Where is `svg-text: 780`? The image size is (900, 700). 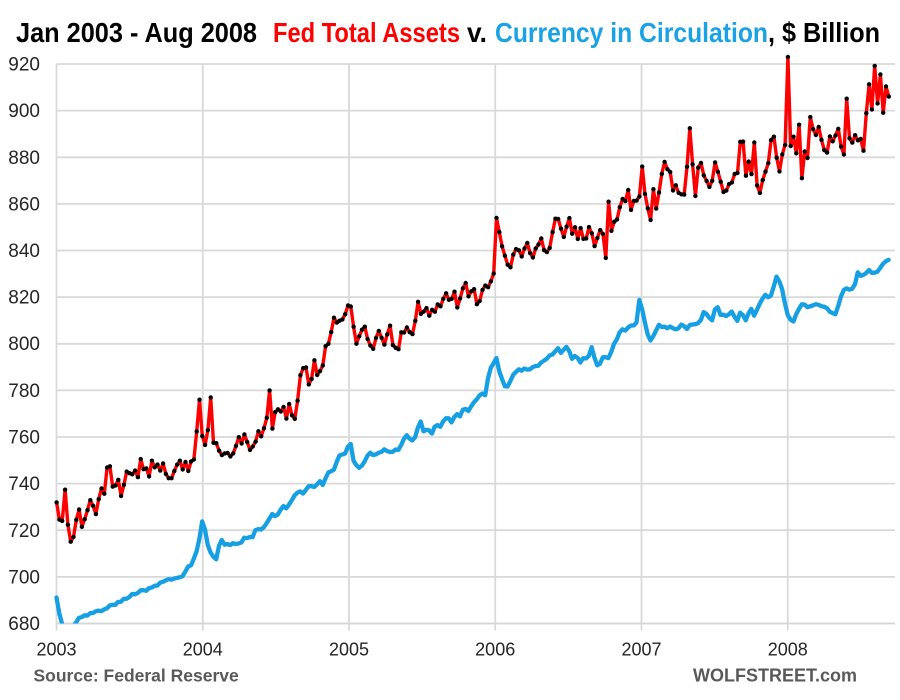
svg-text: 780 is located at coordinates (24, 391).